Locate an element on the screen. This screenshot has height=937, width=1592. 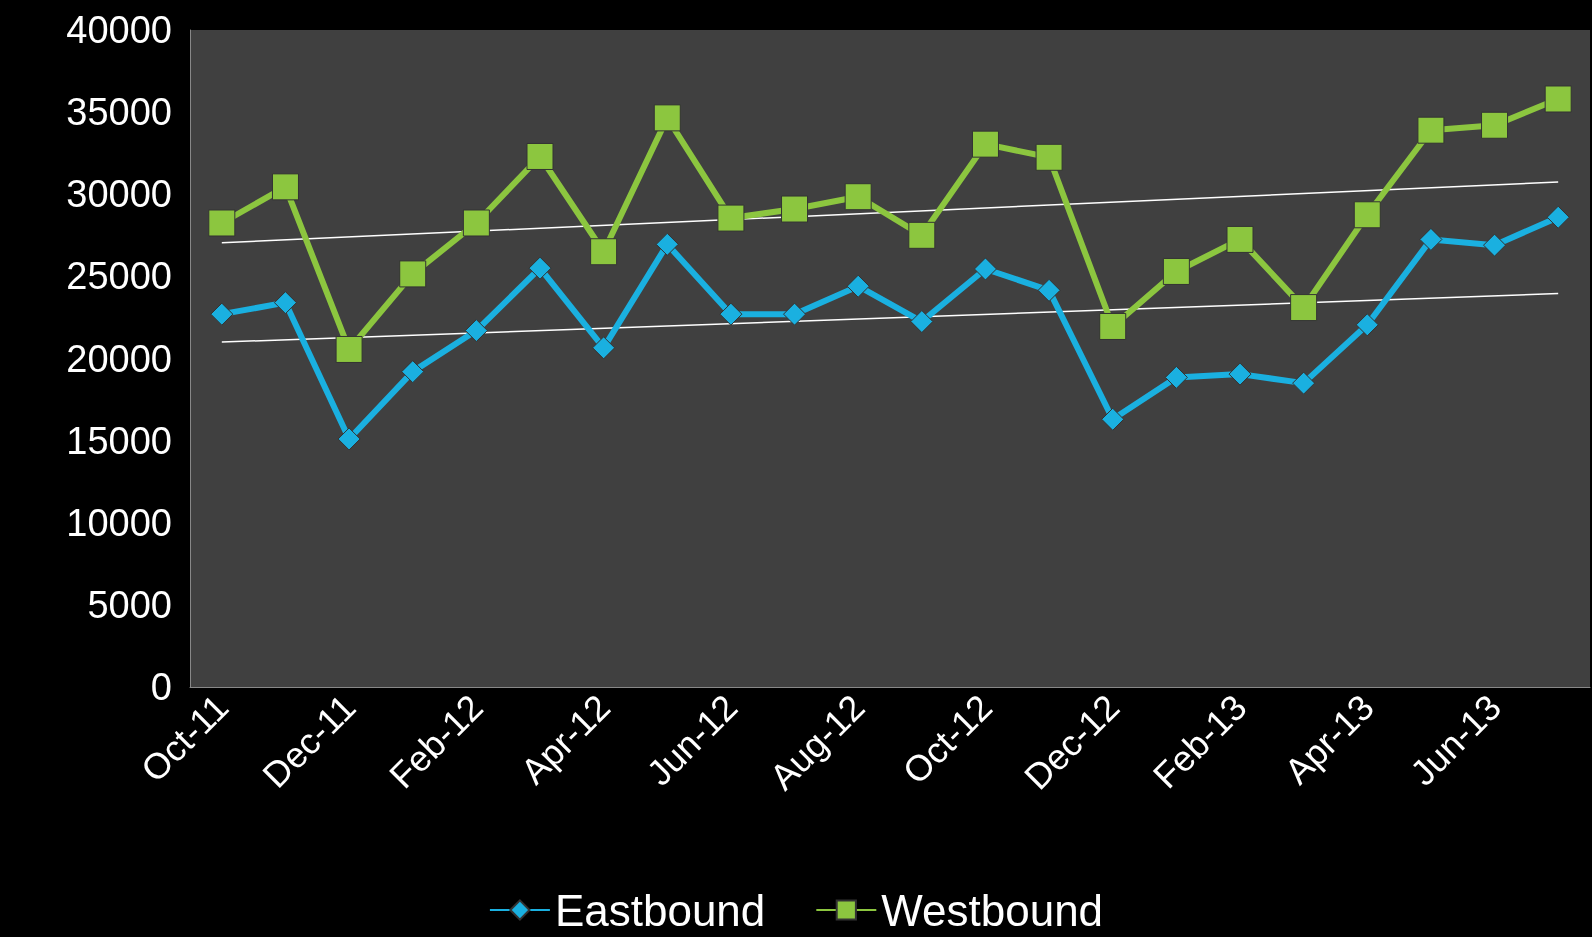
y-tick-label: 15000 is located at coordinates (119, 440).